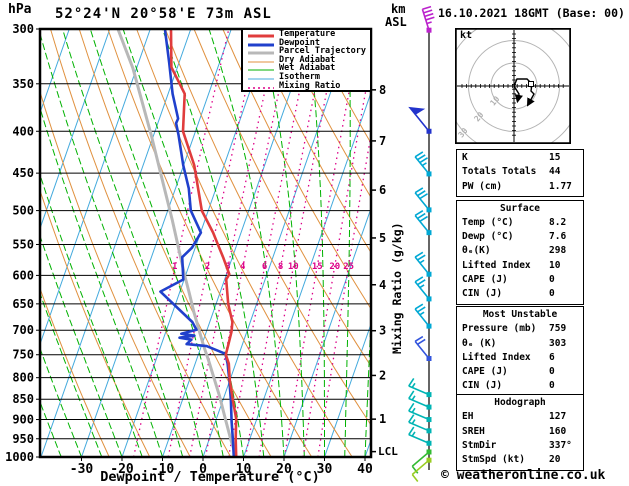 Image resolution: width=629 pixels, height=486 pixels. I want to click on panel-section: K 15 Totals Totals 44 PW (cm) 1.77, so click(520, 173).